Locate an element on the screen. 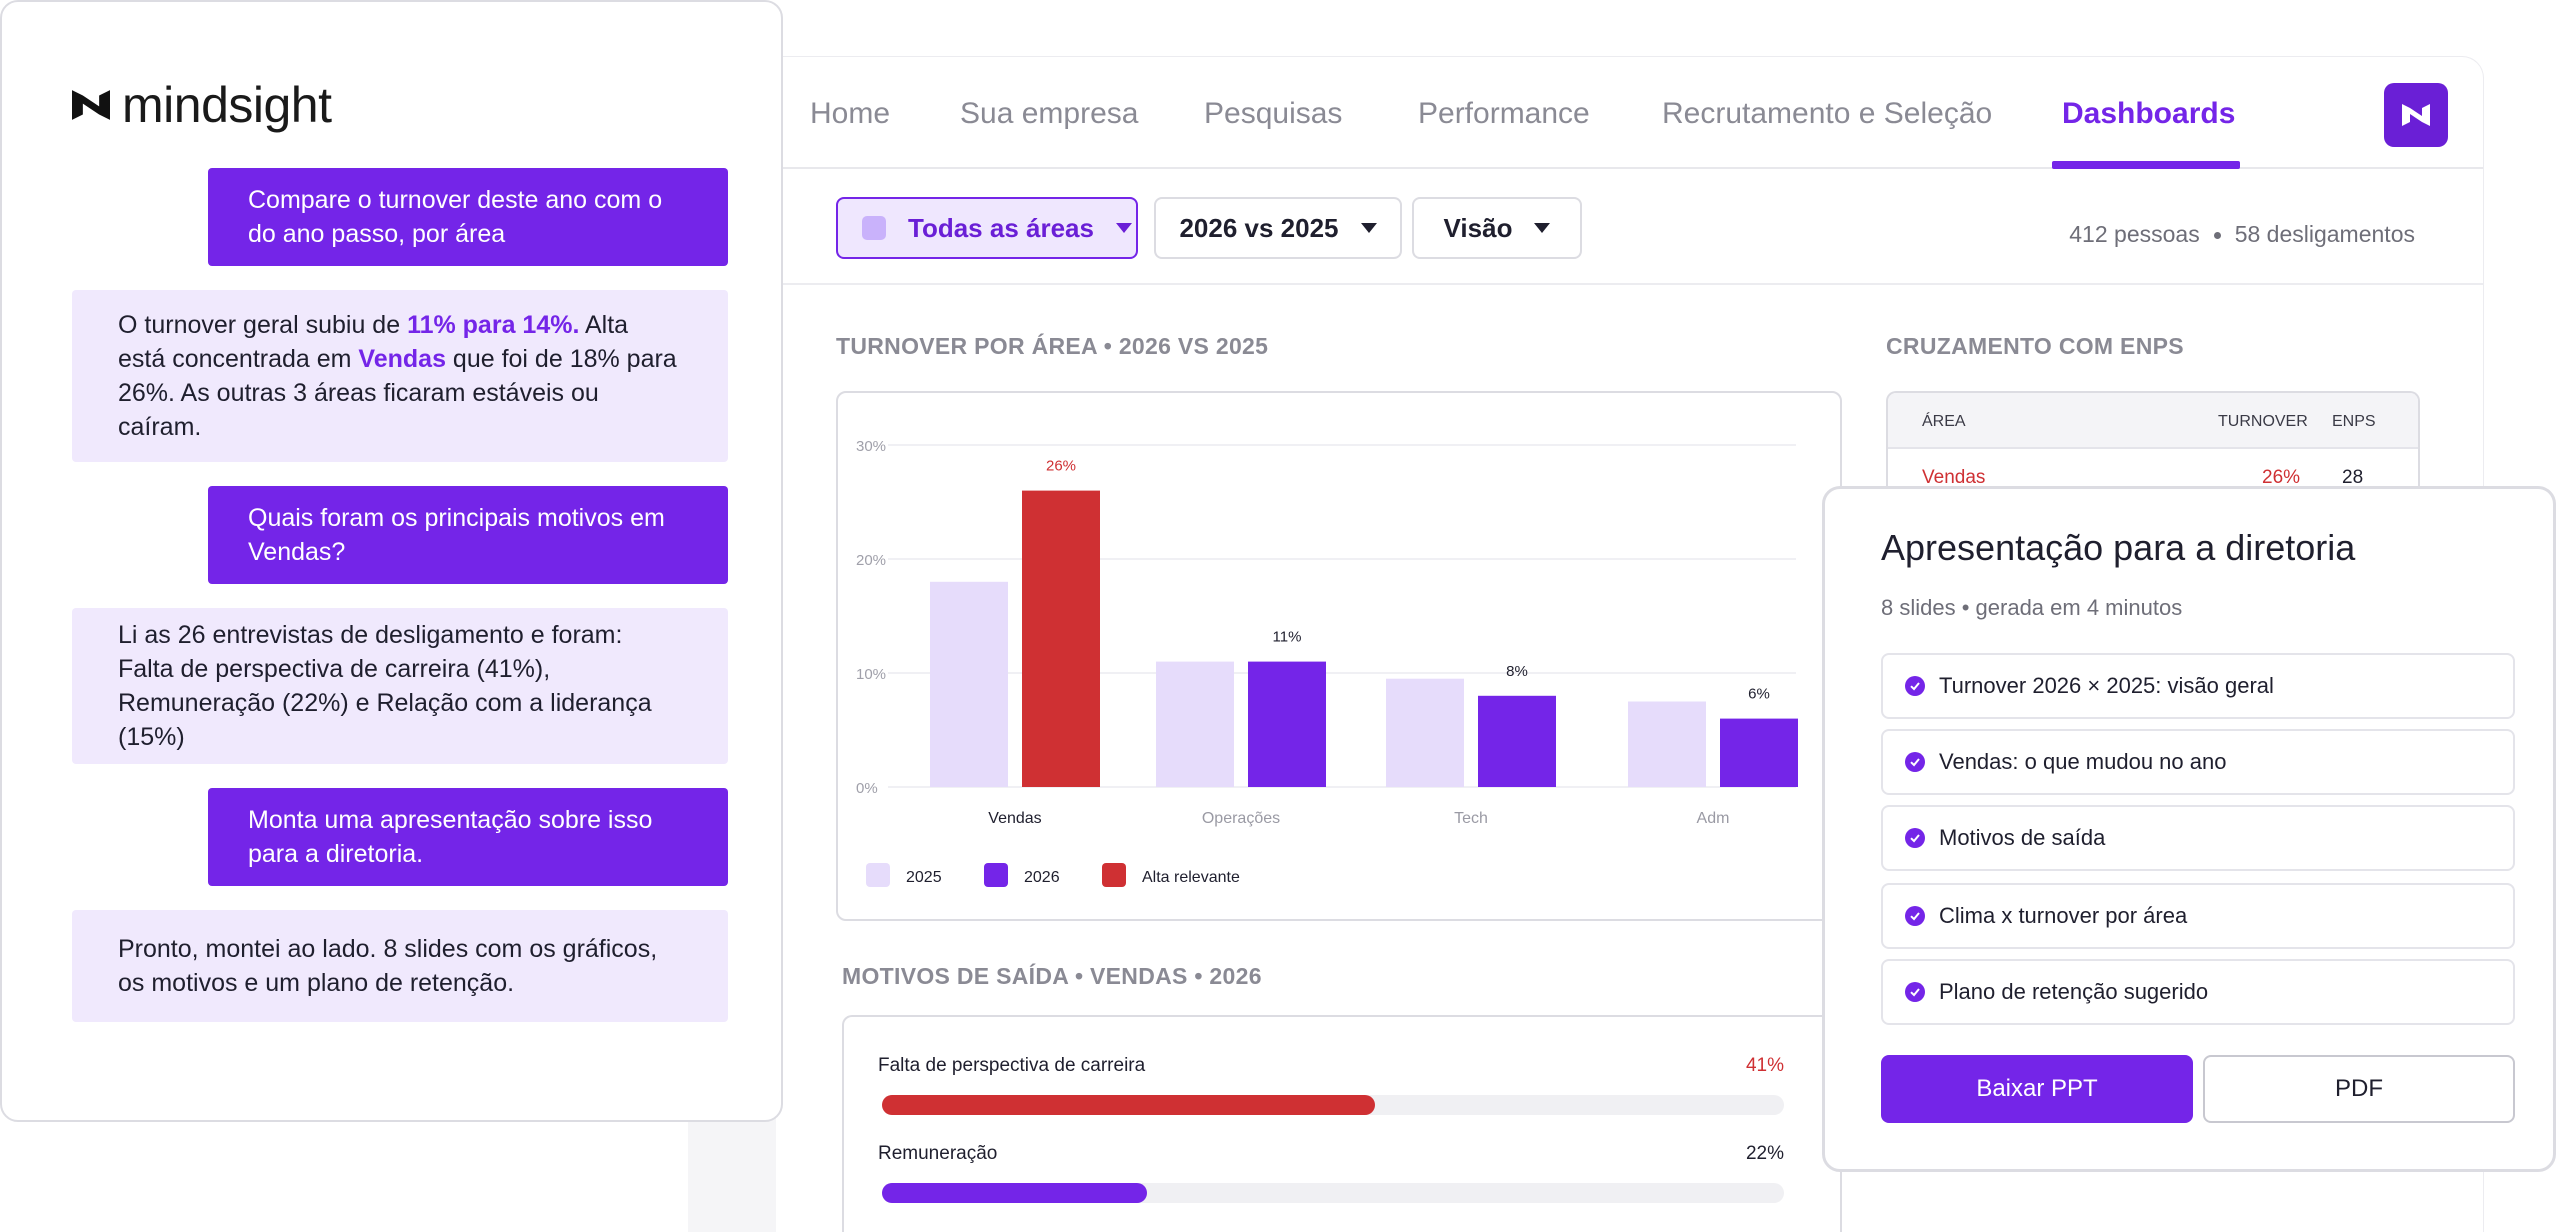 The height and width of the screenshot is (1232, 2560). message-text-part: O turnover geral subiu de is located at coordinates (263, 325).